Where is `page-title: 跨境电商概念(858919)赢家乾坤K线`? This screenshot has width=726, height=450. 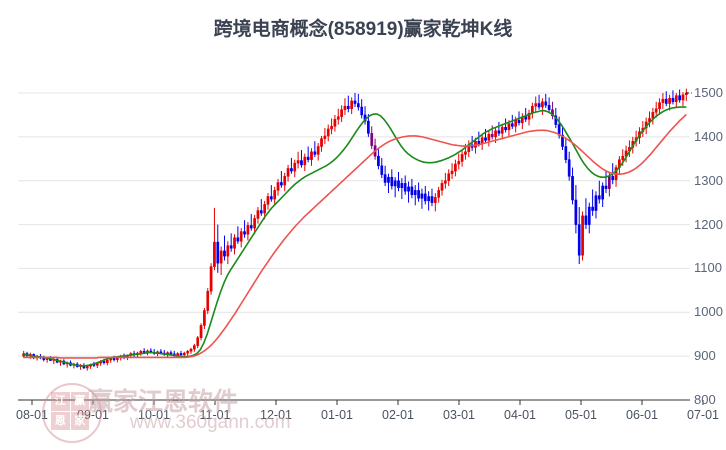
page-title: 跨境电商概念(858919)赢家乾坤K线 is located at coordinates (363, 29).